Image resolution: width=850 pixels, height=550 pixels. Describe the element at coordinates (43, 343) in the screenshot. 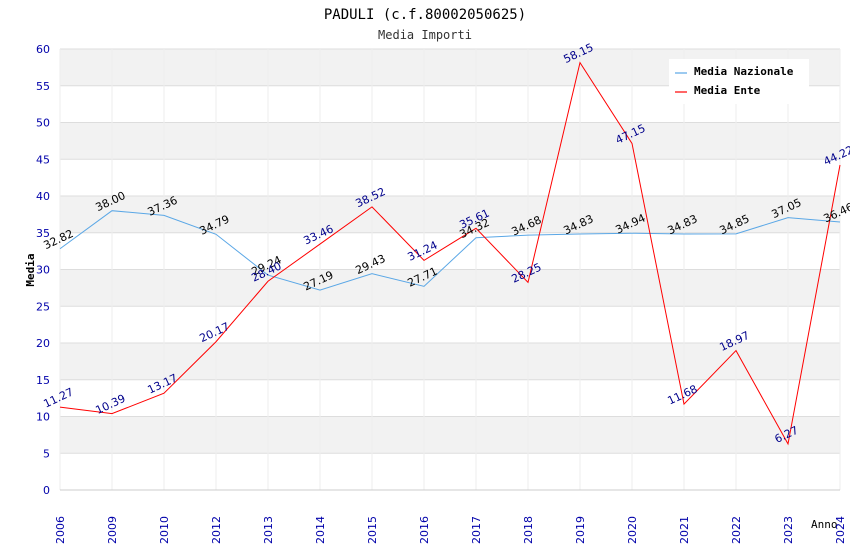

I see `y-tick-label: 20` at that location.